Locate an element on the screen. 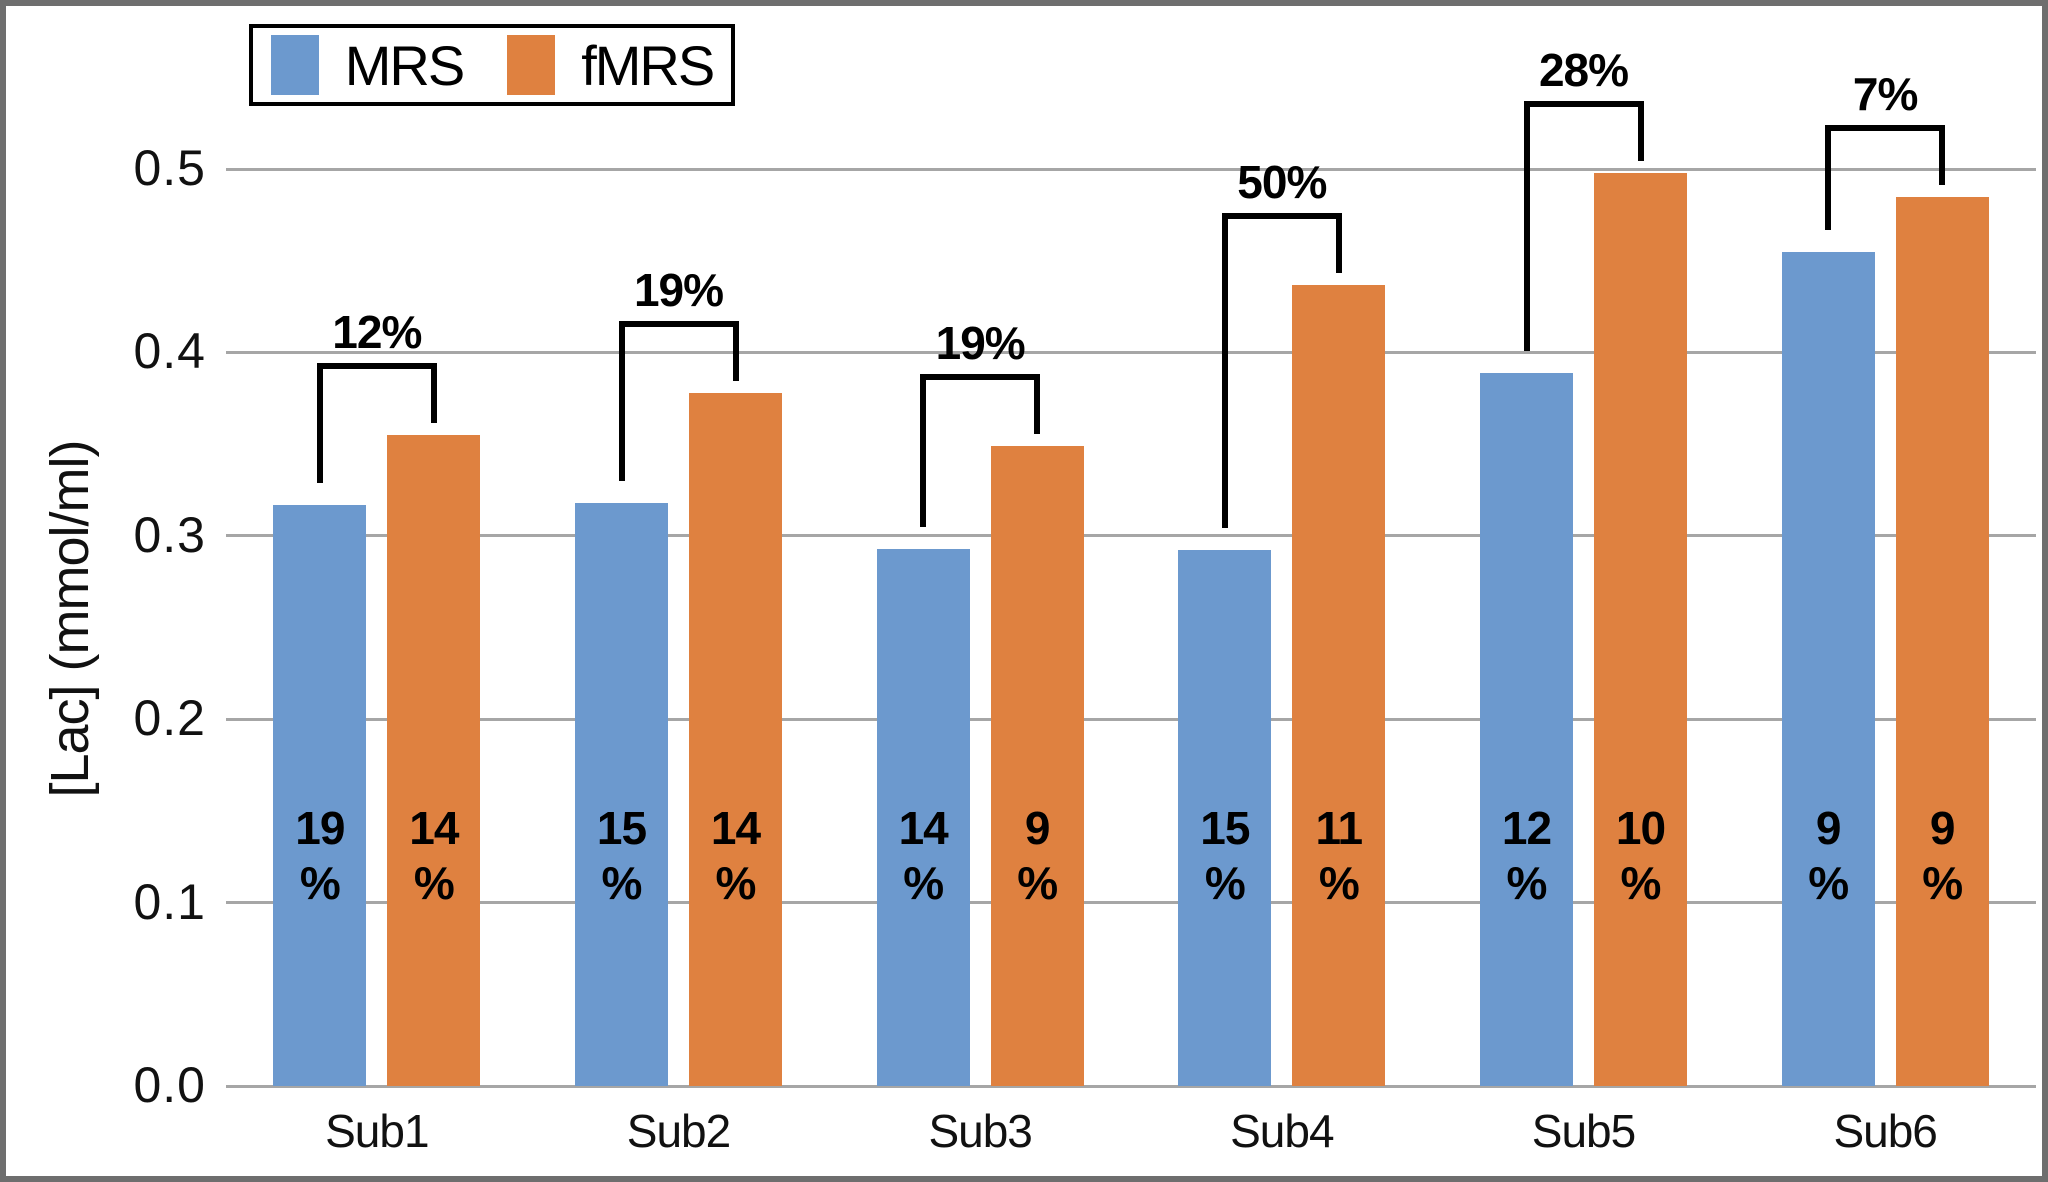  bar-label-fmrs-sub1: 14 % is located at coordinates (434, 855).